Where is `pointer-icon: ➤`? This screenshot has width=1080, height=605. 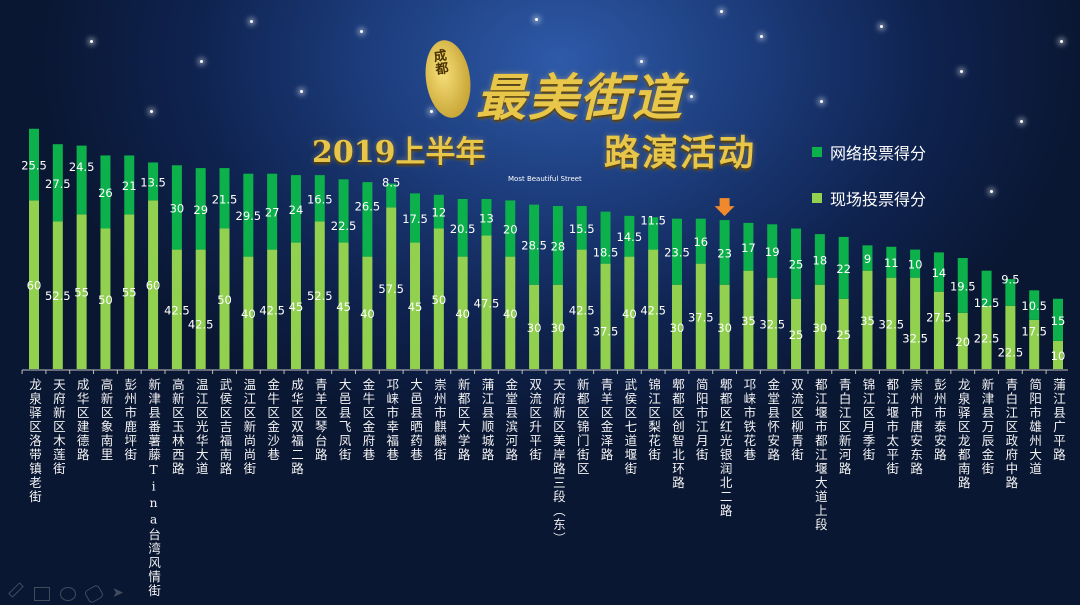 pointer-icon: ➤ is located at coordinates (118, 593).